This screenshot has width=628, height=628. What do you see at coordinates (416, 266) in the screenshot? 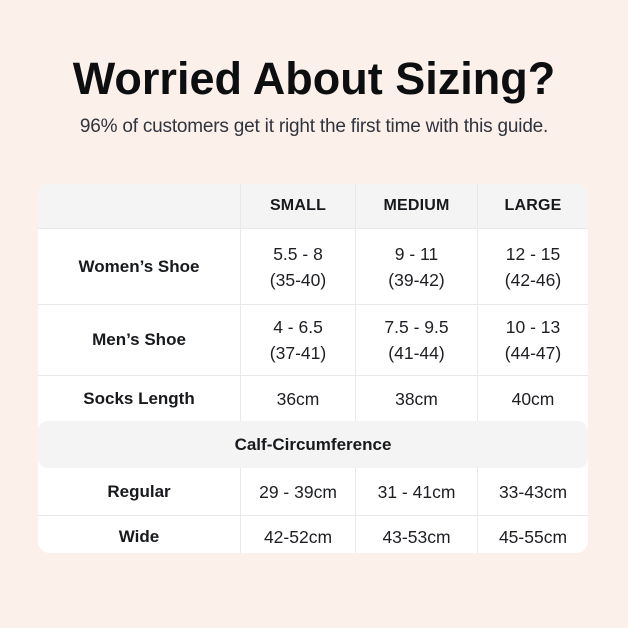
I see `cell-womens-medium: 9 - 11 (39-42)` at bounding box center [416, 266].